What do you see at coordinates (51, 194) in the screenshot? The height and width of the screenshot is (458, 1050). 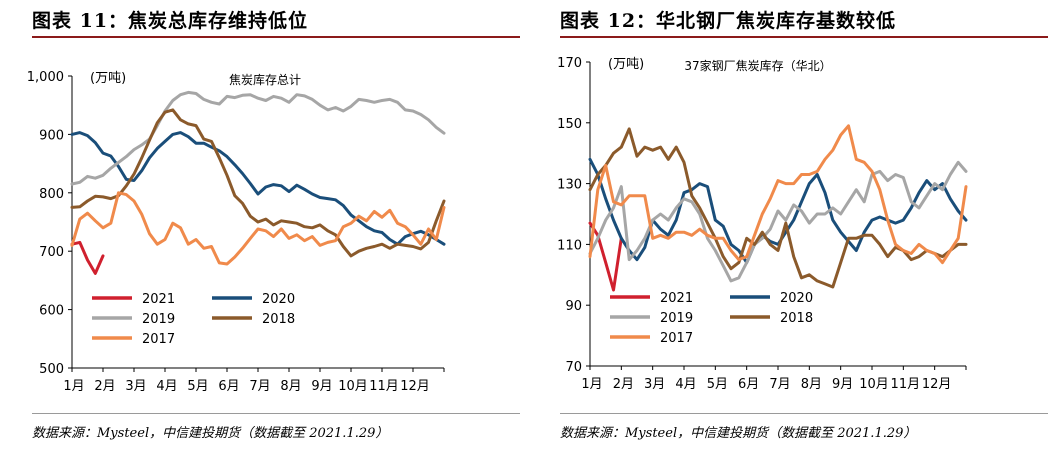 I see `y-tick-label: 800` at bounding box center [51, 194].